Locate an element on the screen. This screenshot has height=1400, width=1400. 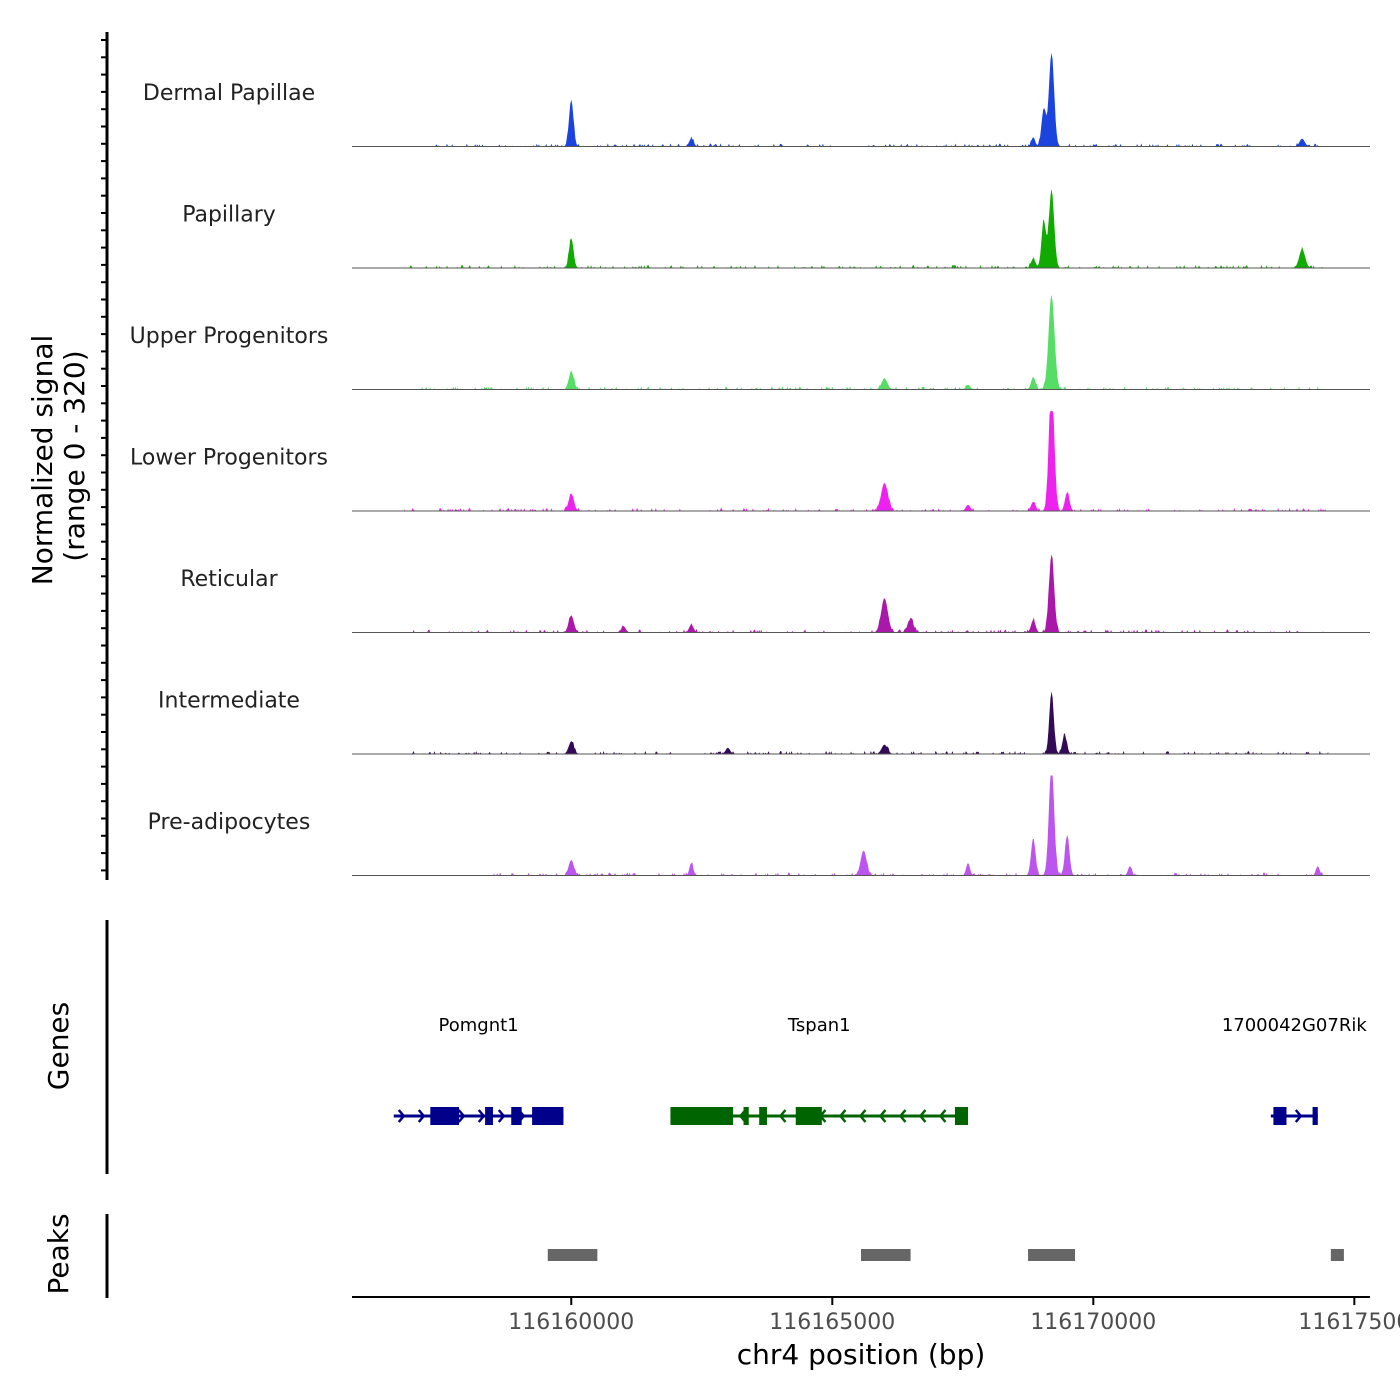
track-pre-adipocytes: Pre-adipocytes is located at coordinates (759, 825).